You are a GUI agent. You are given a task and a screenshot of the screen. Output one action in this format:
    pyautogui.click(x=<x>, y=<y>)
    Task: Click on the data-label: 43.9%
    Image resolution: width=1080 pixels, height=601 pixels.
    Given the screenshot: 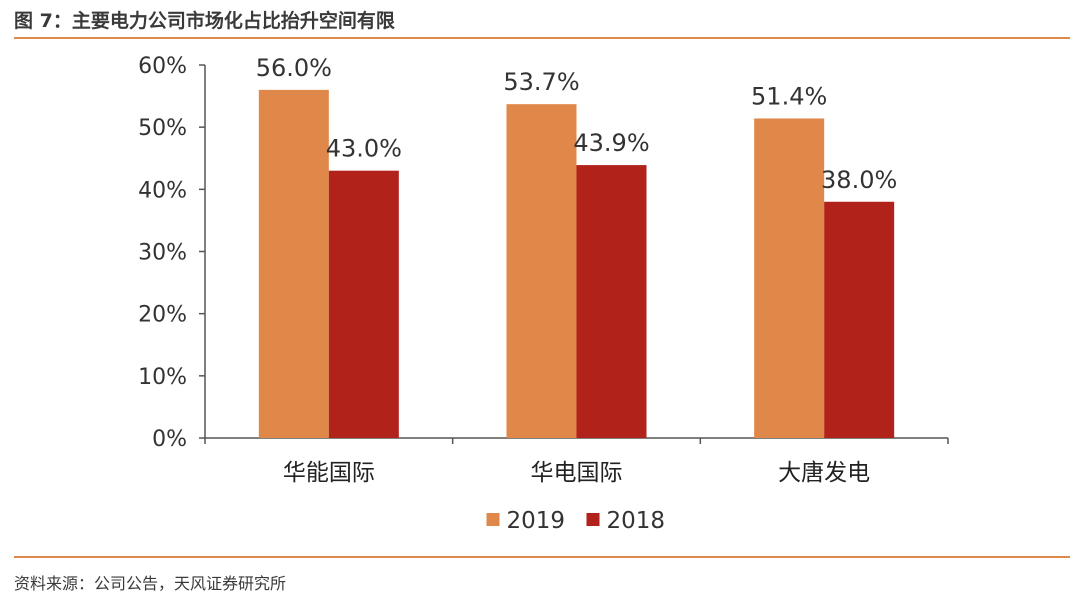 What is the action you would take?
    pyautogui.click(x=611, y=143)
    